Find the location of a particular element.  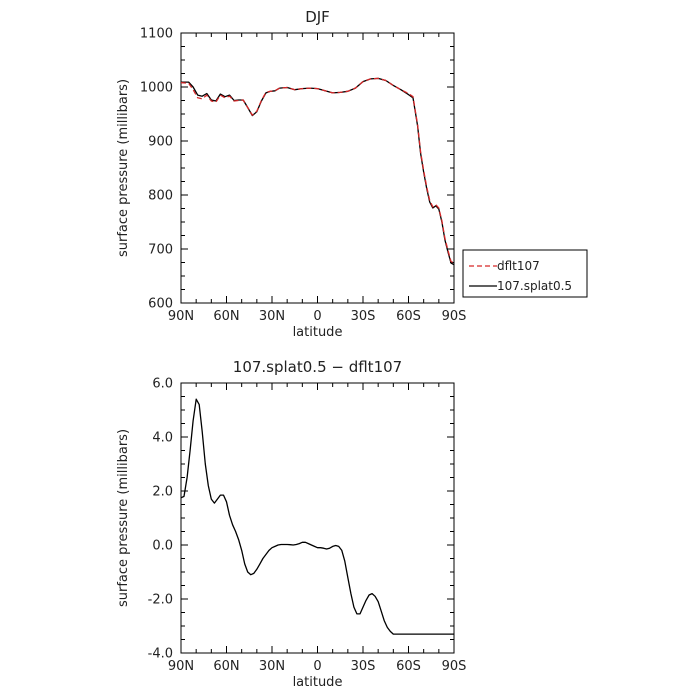

legend-label: 107.splat0.5 is located at coordinates (534, 286).